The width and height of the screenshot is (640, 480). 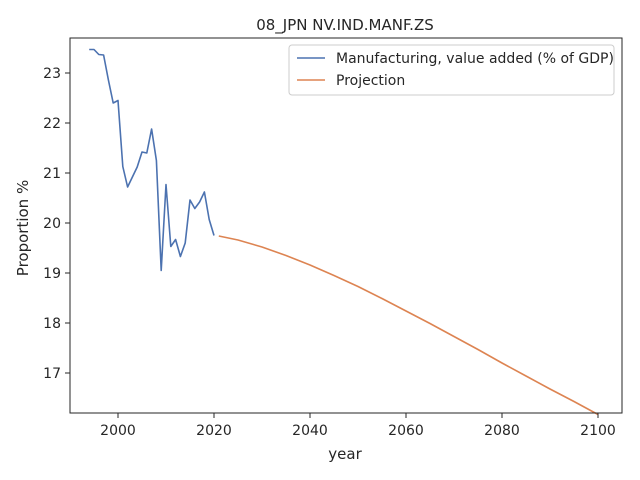 What do you see at coordinates (23, 228) in the screenshot?
I see `y-axis-label: Proportion %` at bounding box center [23, 228].